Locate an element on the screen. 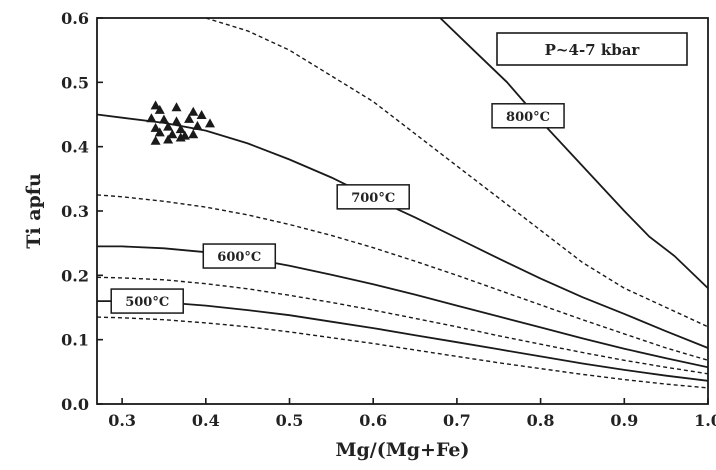  y-tick-label: 0.6 is located at coordinates (75, 18).